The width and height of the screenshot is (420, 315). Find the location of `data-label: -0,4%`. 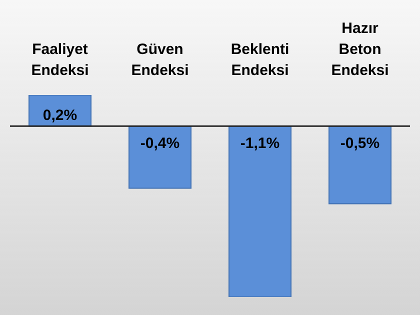

data-label: -0,4% is located at coordinates (160, 143).